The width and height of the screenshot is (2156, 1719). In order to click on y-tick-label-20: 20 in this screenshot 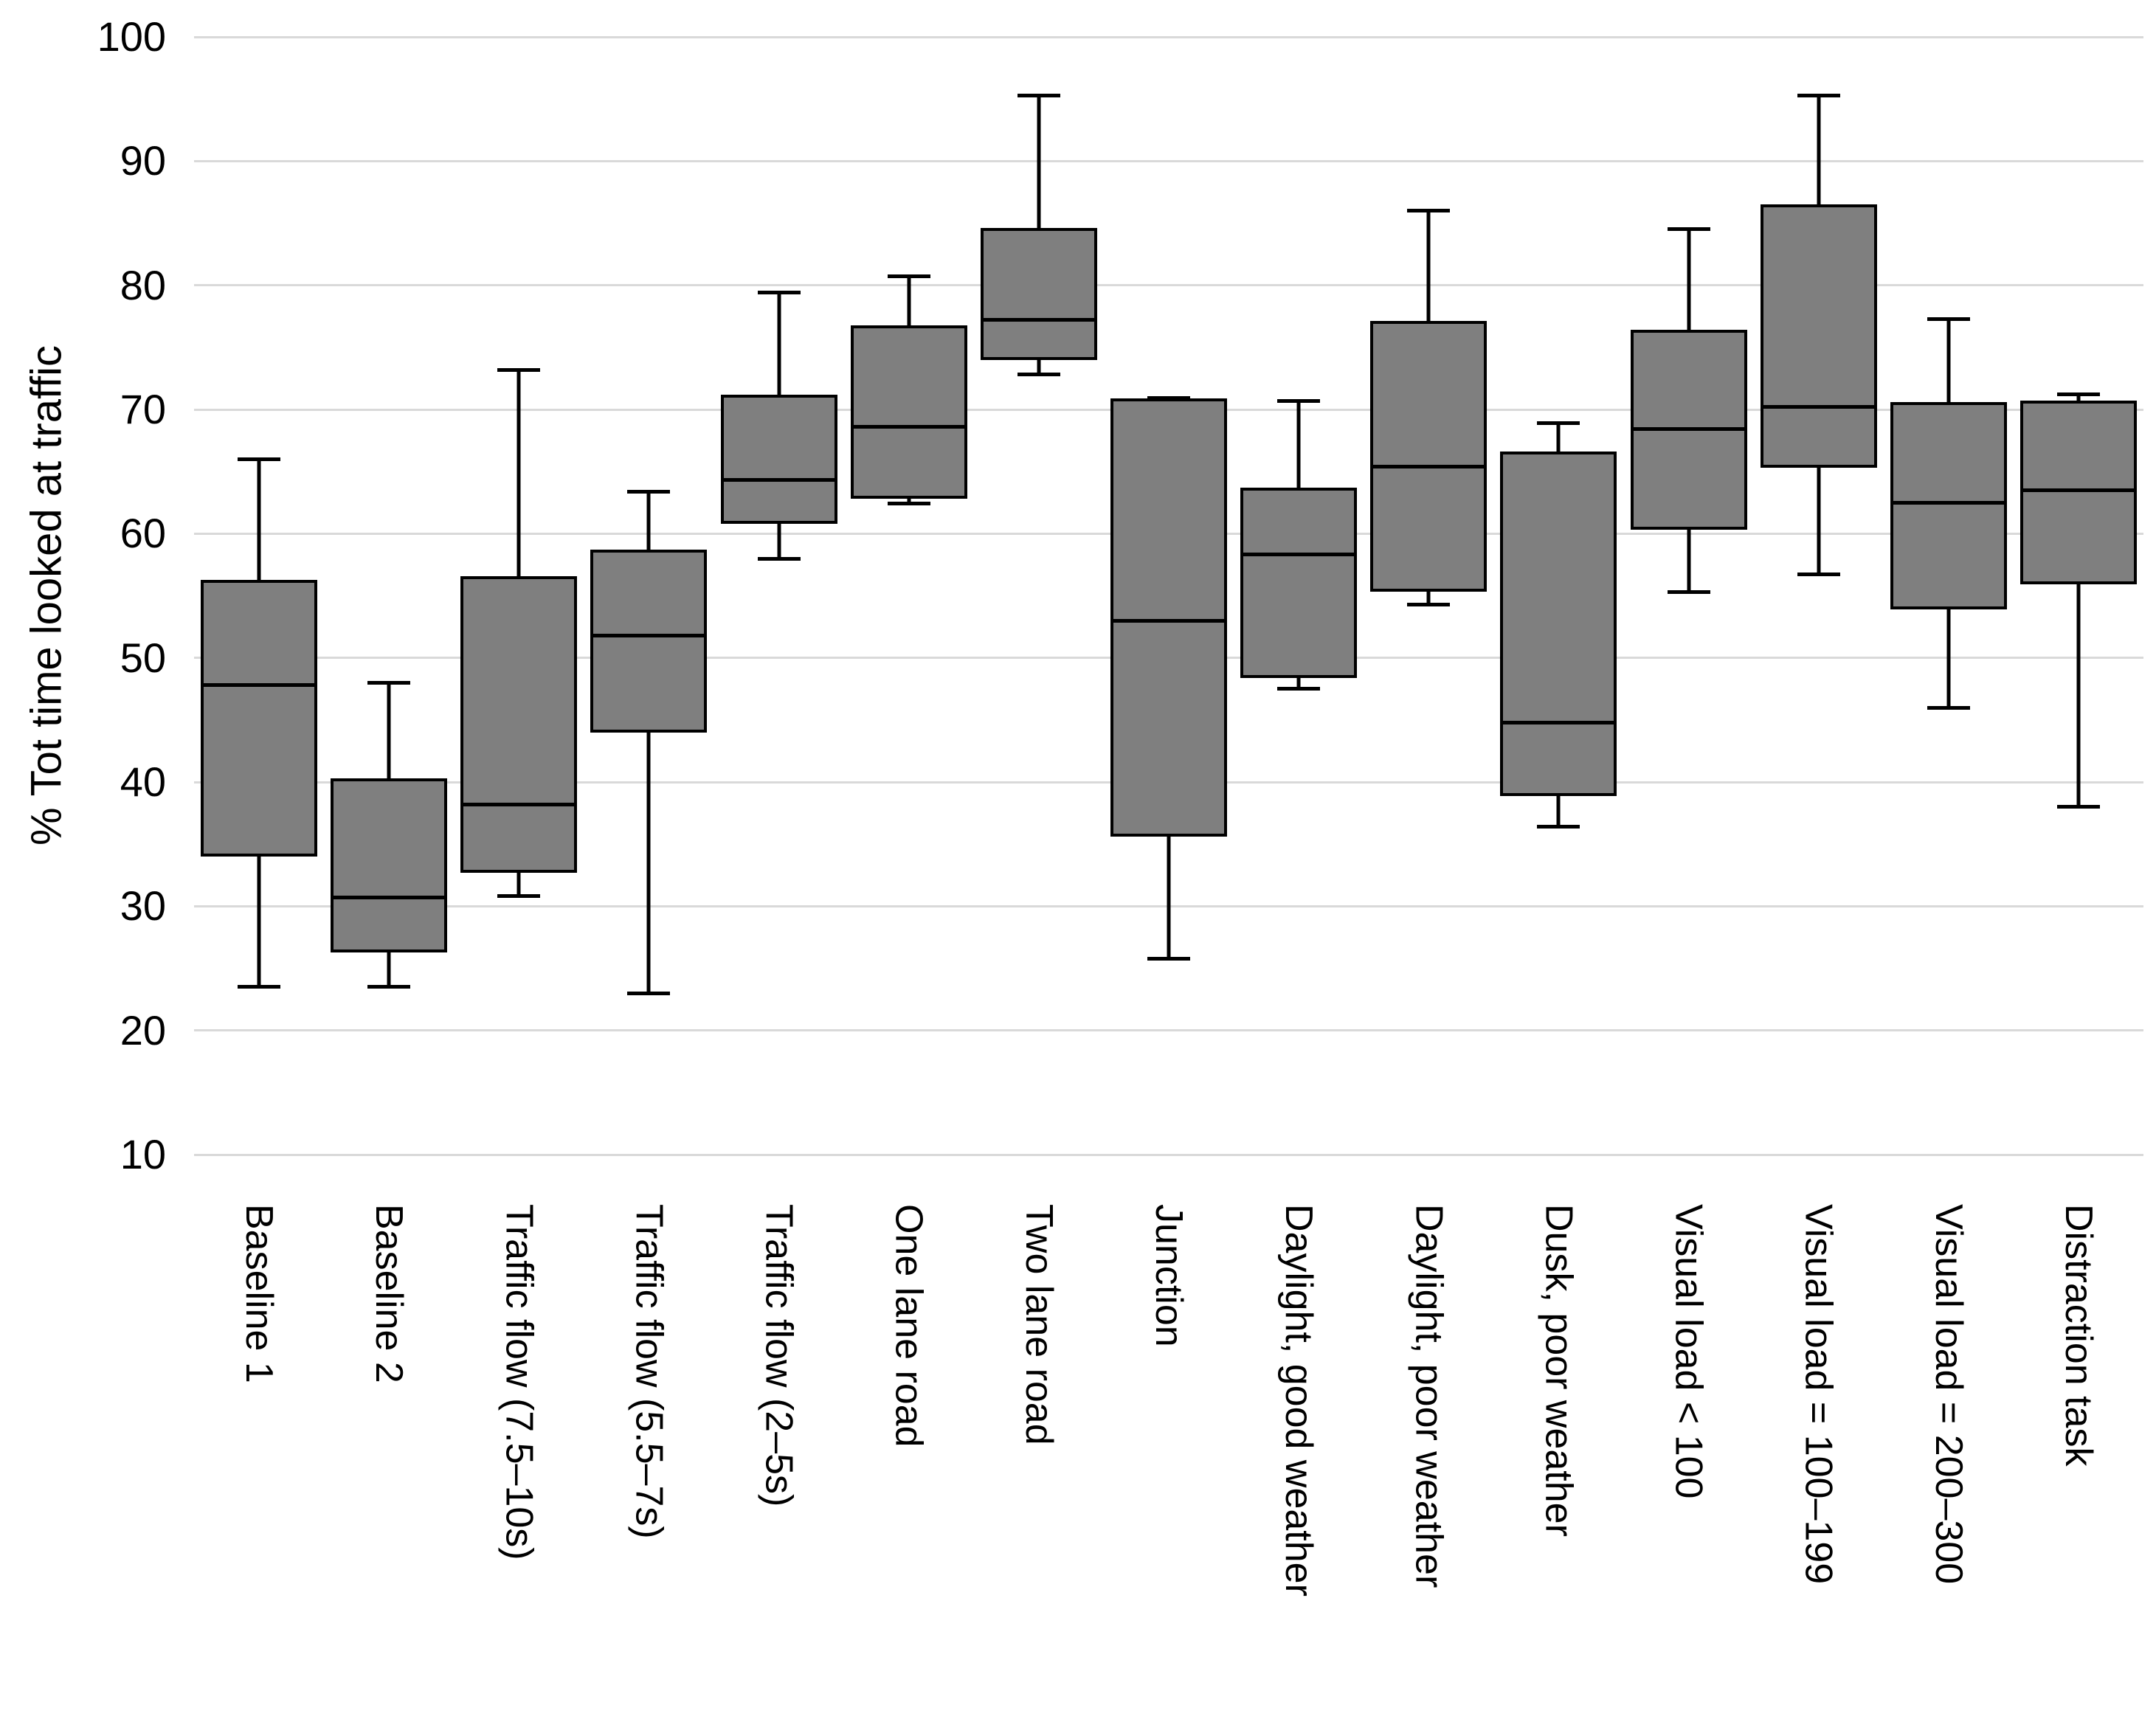, I will do `click(143, 1030)`.